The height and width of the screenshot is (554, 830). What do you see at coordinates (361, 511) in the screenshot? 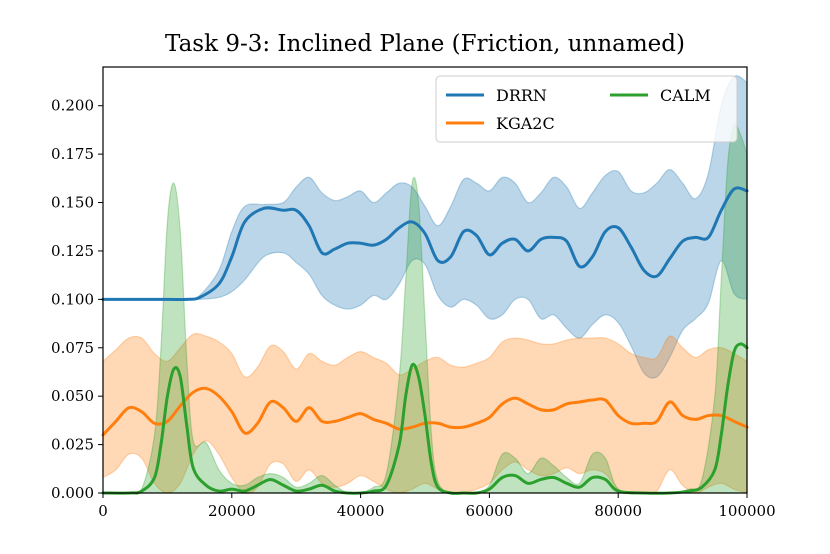
I see `x-tick-label: 40000` at bounding box center [361, 511].